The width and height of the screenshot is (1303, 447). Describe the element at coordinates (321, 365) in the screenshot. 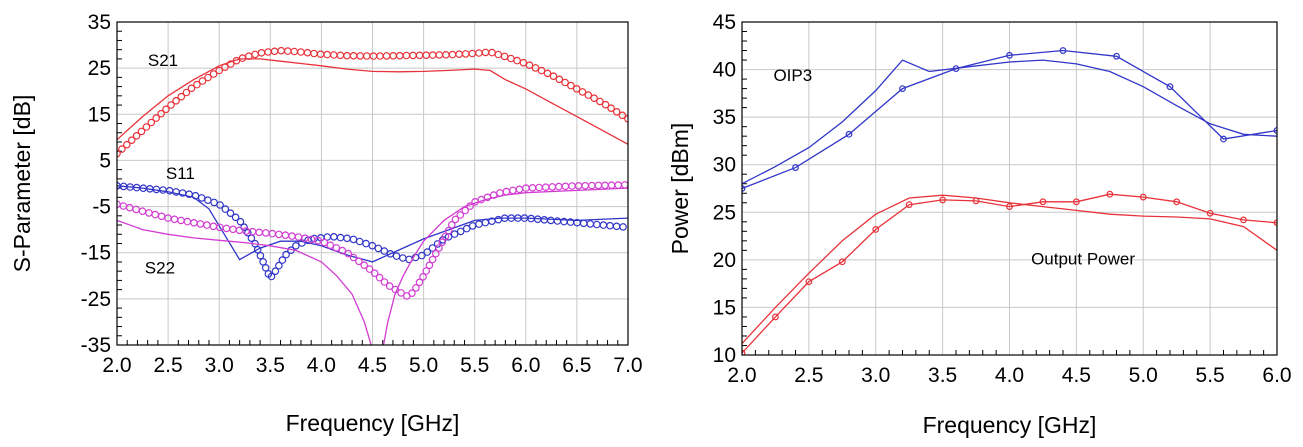

I see `x-tick-label: 4.0` at that location.